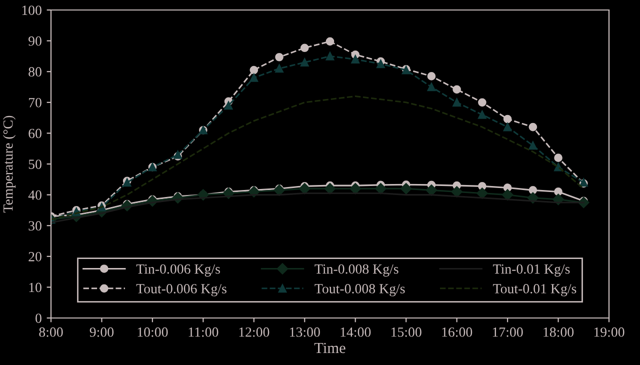 The height and width of the screenshot is (365, 640). I want to click on y-tick-label: 40, so click(35, 195).